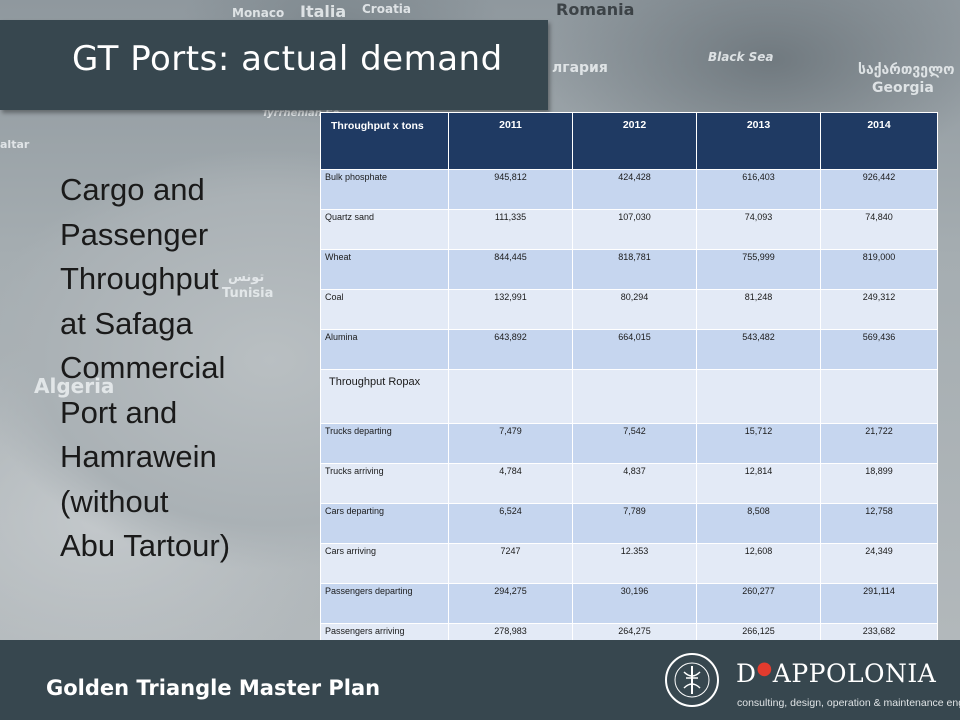 The width and height of the screenshot is (960, 720). Describe the element at coordinates (510, 189) in the screenshot. I see `table-cell: 945,812` at that location.